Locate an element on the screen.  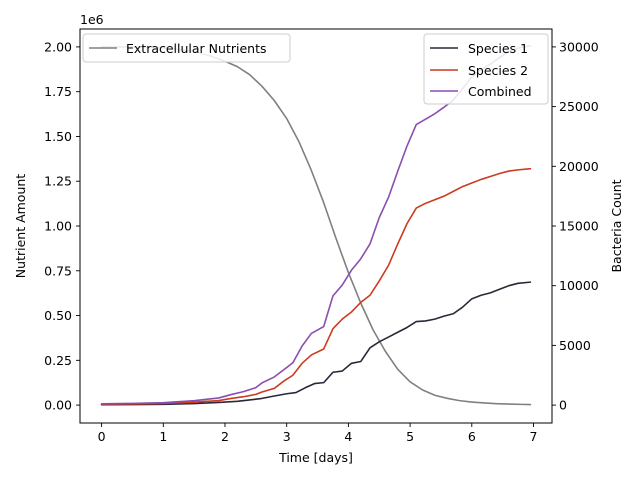
x-tick-label: 0 is located at coordinates (102, 436).